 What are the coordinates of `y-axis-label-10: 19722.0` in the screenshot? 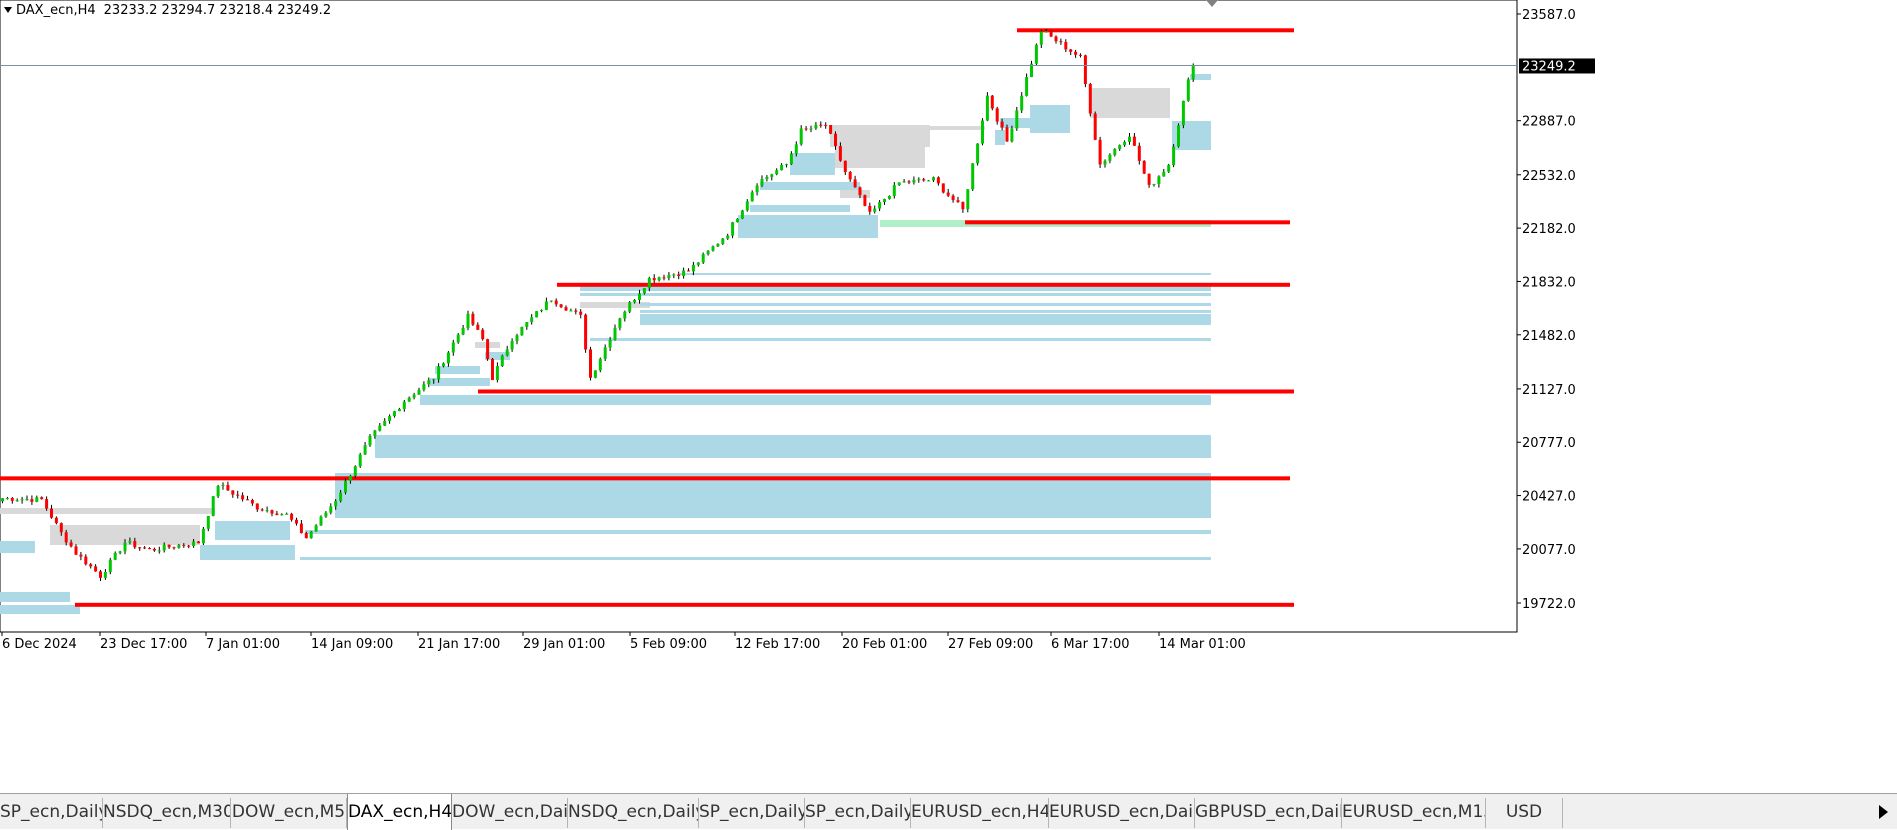 It's located at (1549, 604).